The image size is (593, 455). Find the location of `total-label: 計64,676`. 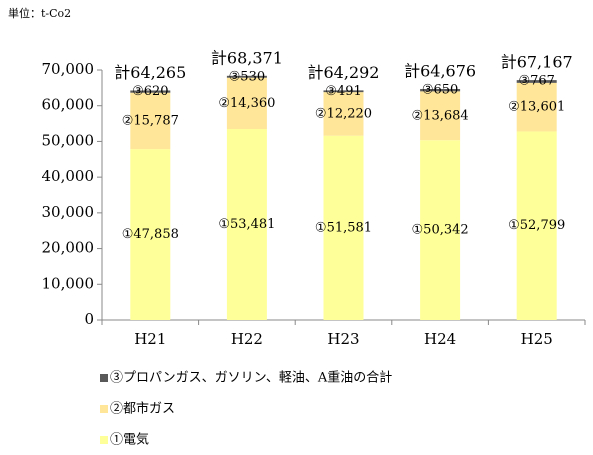

total-label: 計64,676 is located at coordinates (440, 71).